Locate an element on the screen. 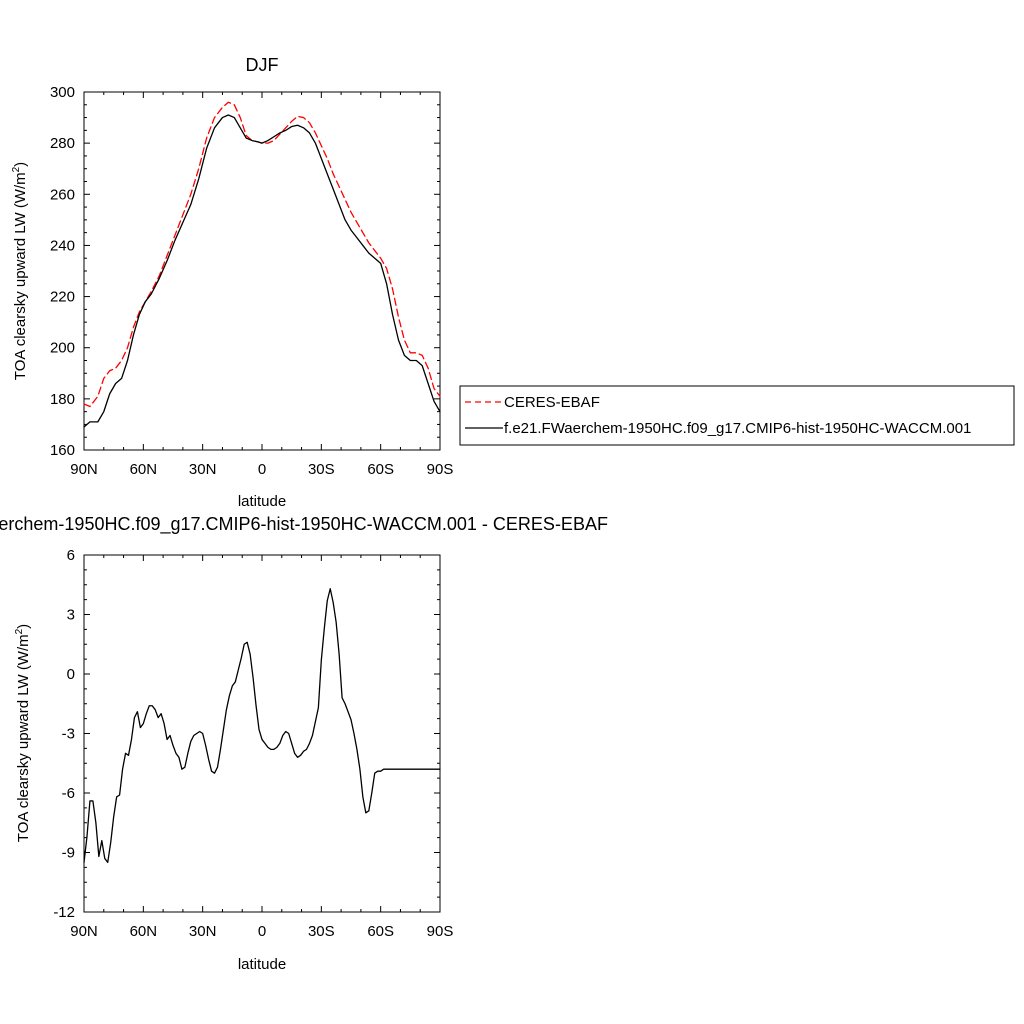 Image resolution: width=1024 pixels, height=1024 pixels. y-tick-label: 6 is located at coordinates (71, 555).